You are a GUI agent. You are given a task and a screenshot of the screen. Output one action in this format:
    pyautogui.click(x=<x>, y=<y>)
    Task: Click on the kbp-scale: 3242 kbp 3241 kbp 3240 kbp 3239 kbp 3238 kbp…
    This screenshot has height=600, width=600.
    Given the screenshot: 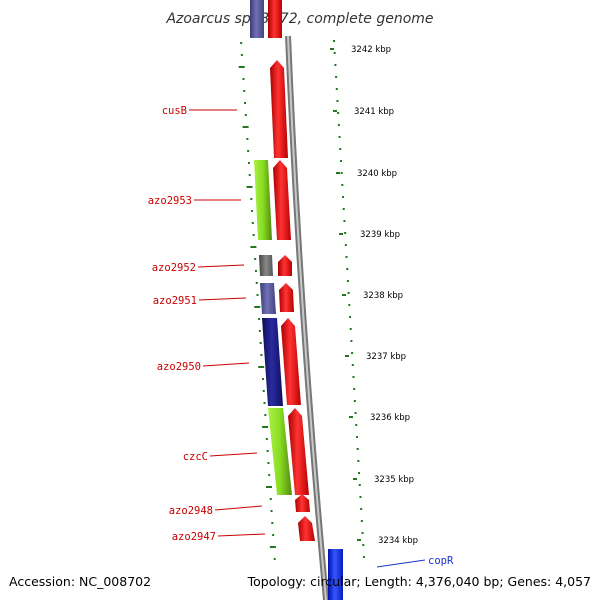 What is the action you would take?
    pyautogui.click(x=374, y=295)
    